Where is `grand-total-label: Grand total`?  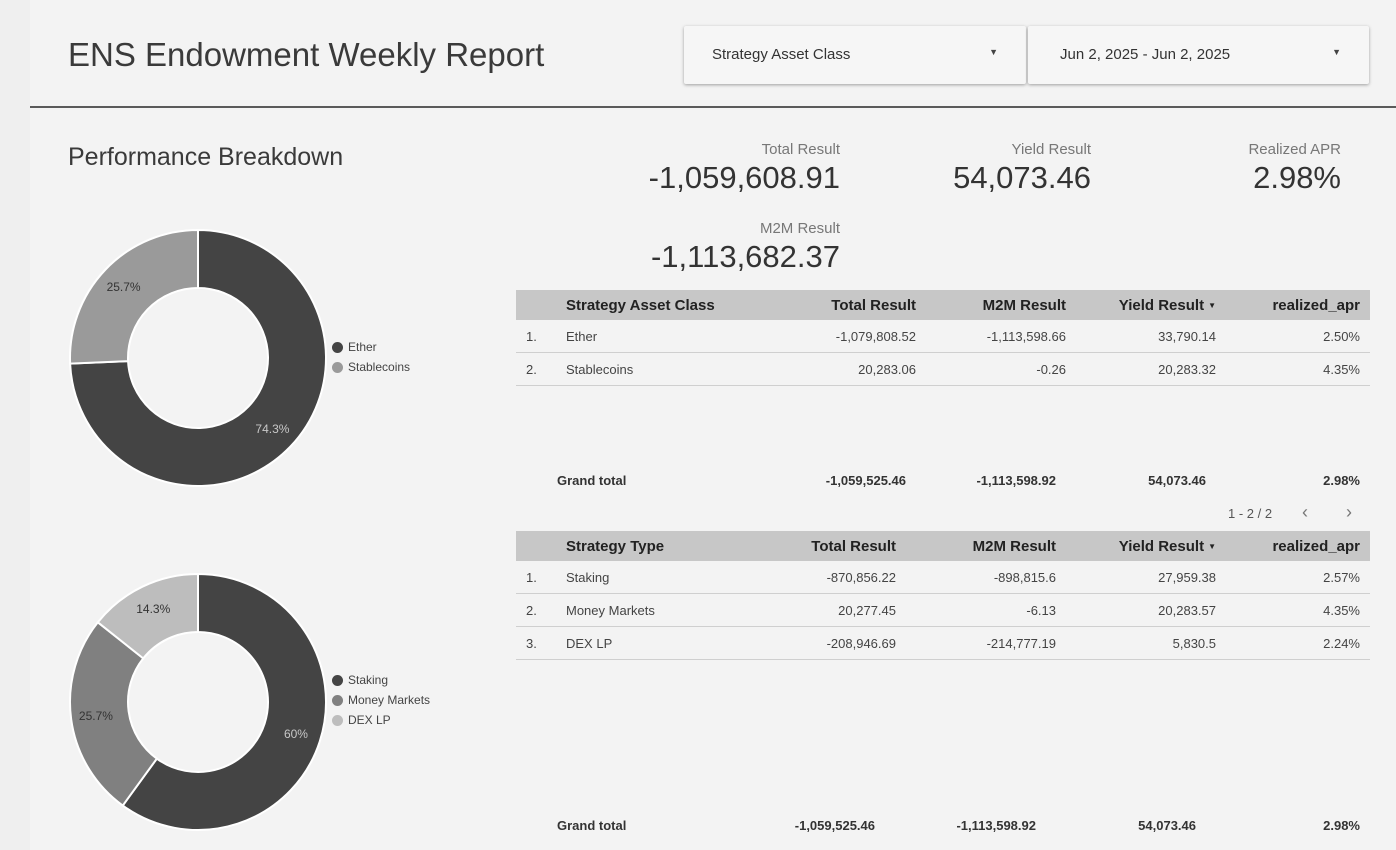 grand-total-label: Grand total is located at coordinates (592, 825).